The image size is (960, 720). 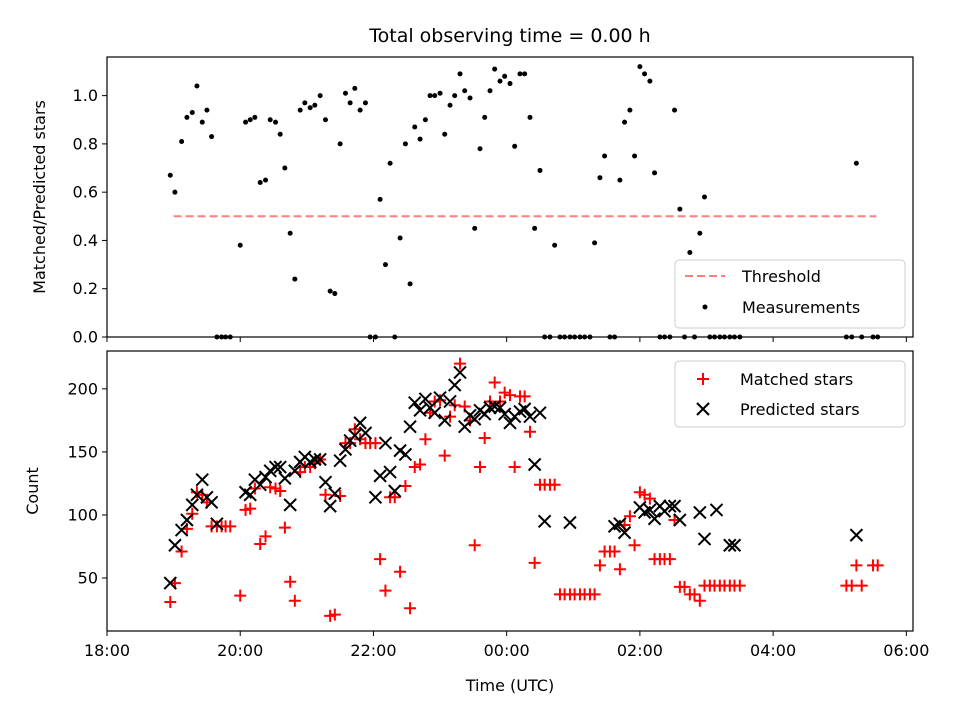 I want to click on legend-predicted-swatch, so click(x=703, y=409).